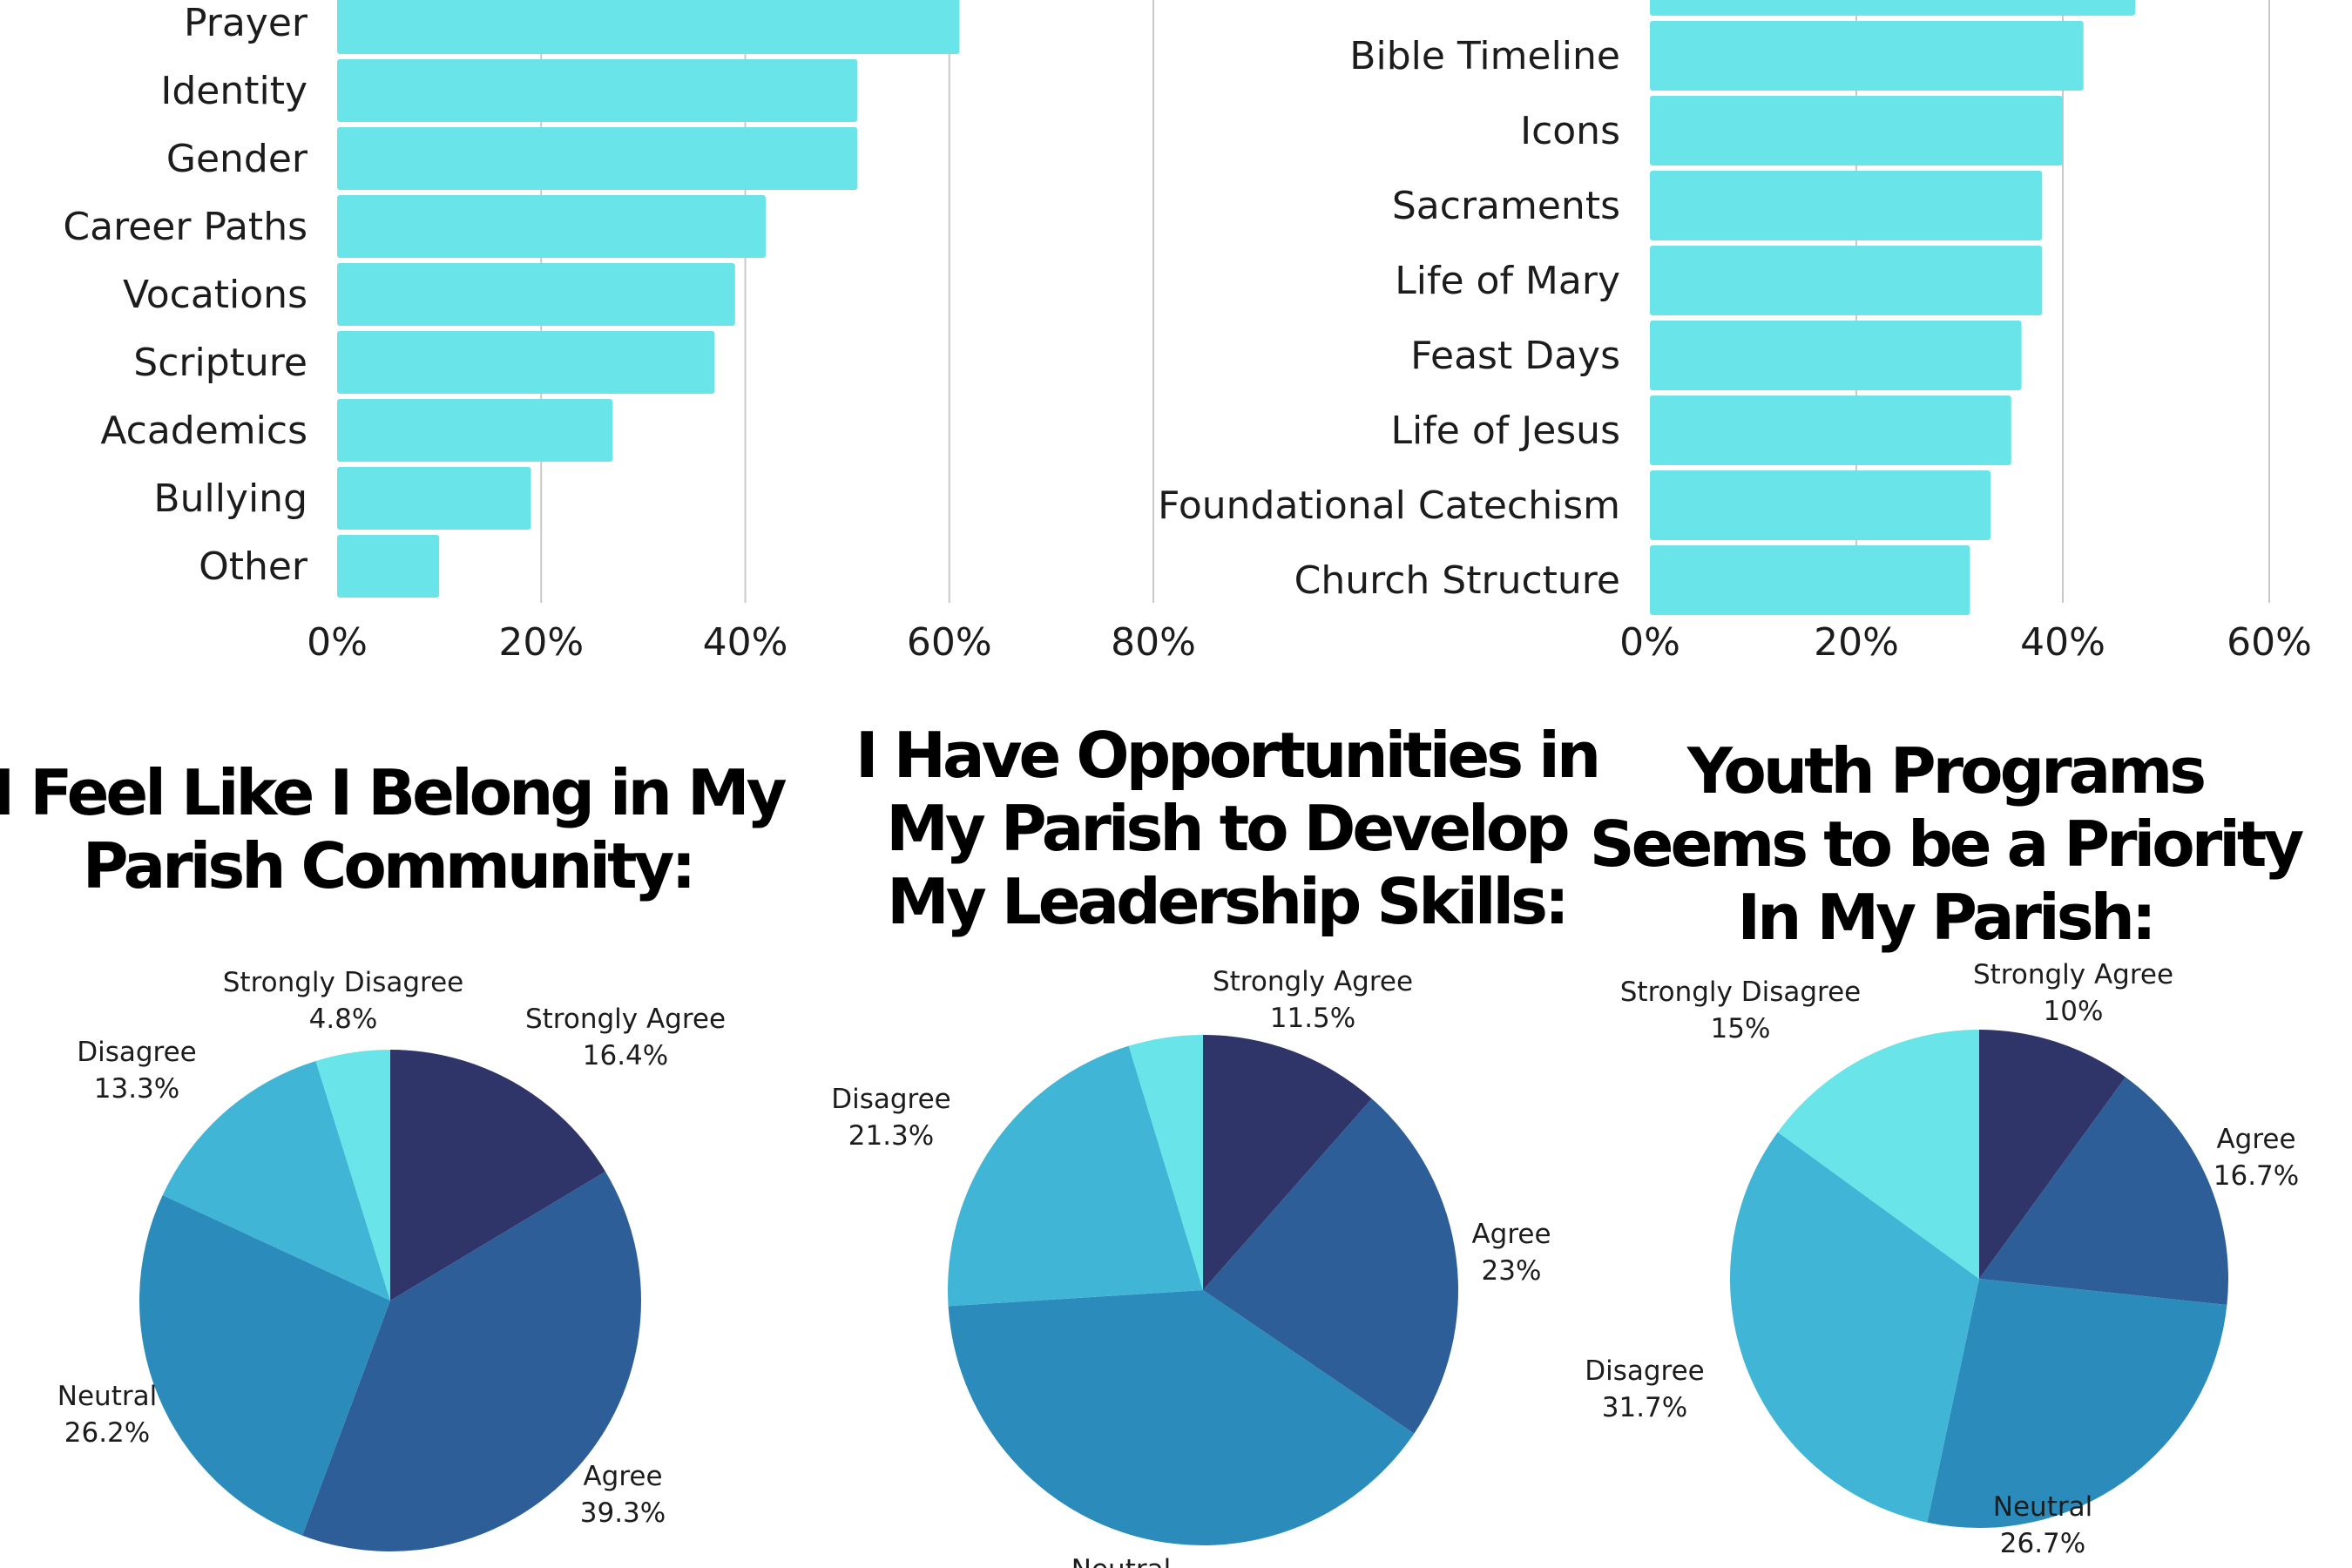 Image resolution: width=2352 pixels, height=1568 pixels. I want to click on pie-title-line: My Leadership Skills:, so click(1226, 901).